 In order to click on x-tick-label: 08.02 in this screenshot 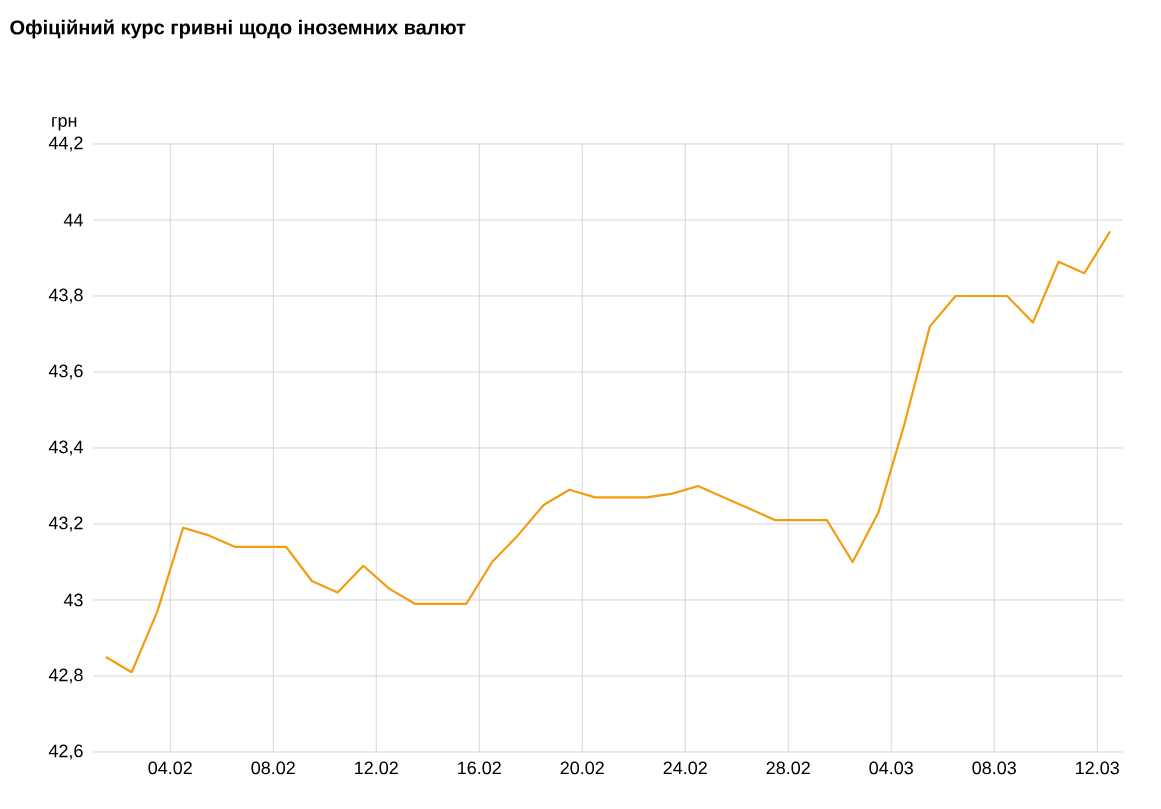, I will do `click(273, 768)`.